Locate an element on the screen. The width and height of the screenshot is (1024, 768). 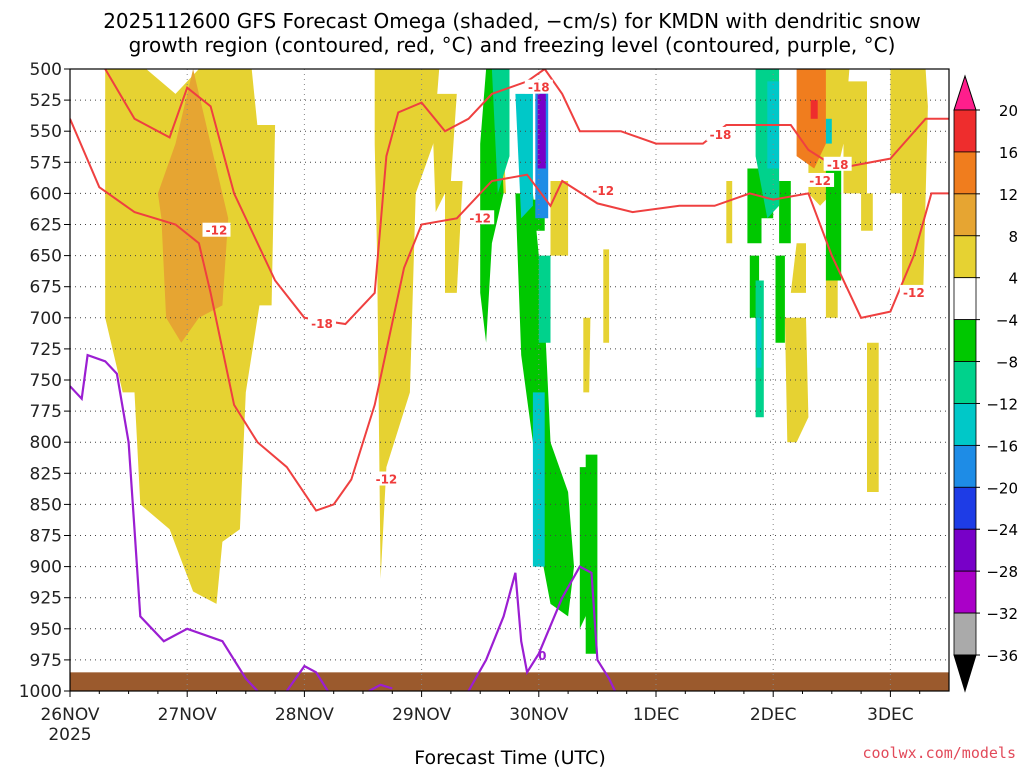
x-tick-label: 27NOV is located at coordinates (187, 715).